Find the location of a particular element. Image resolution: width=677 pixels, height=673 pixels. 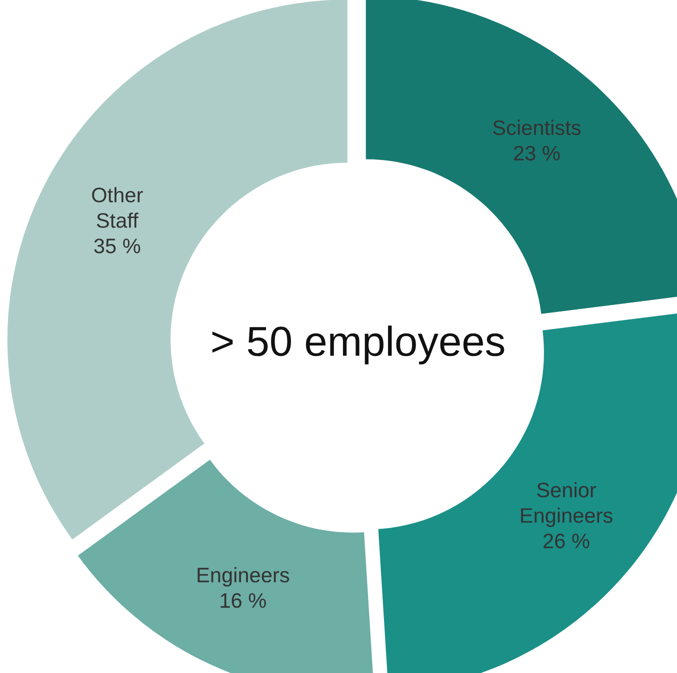

data-label: 35 % is located at coordinates (117, 246).